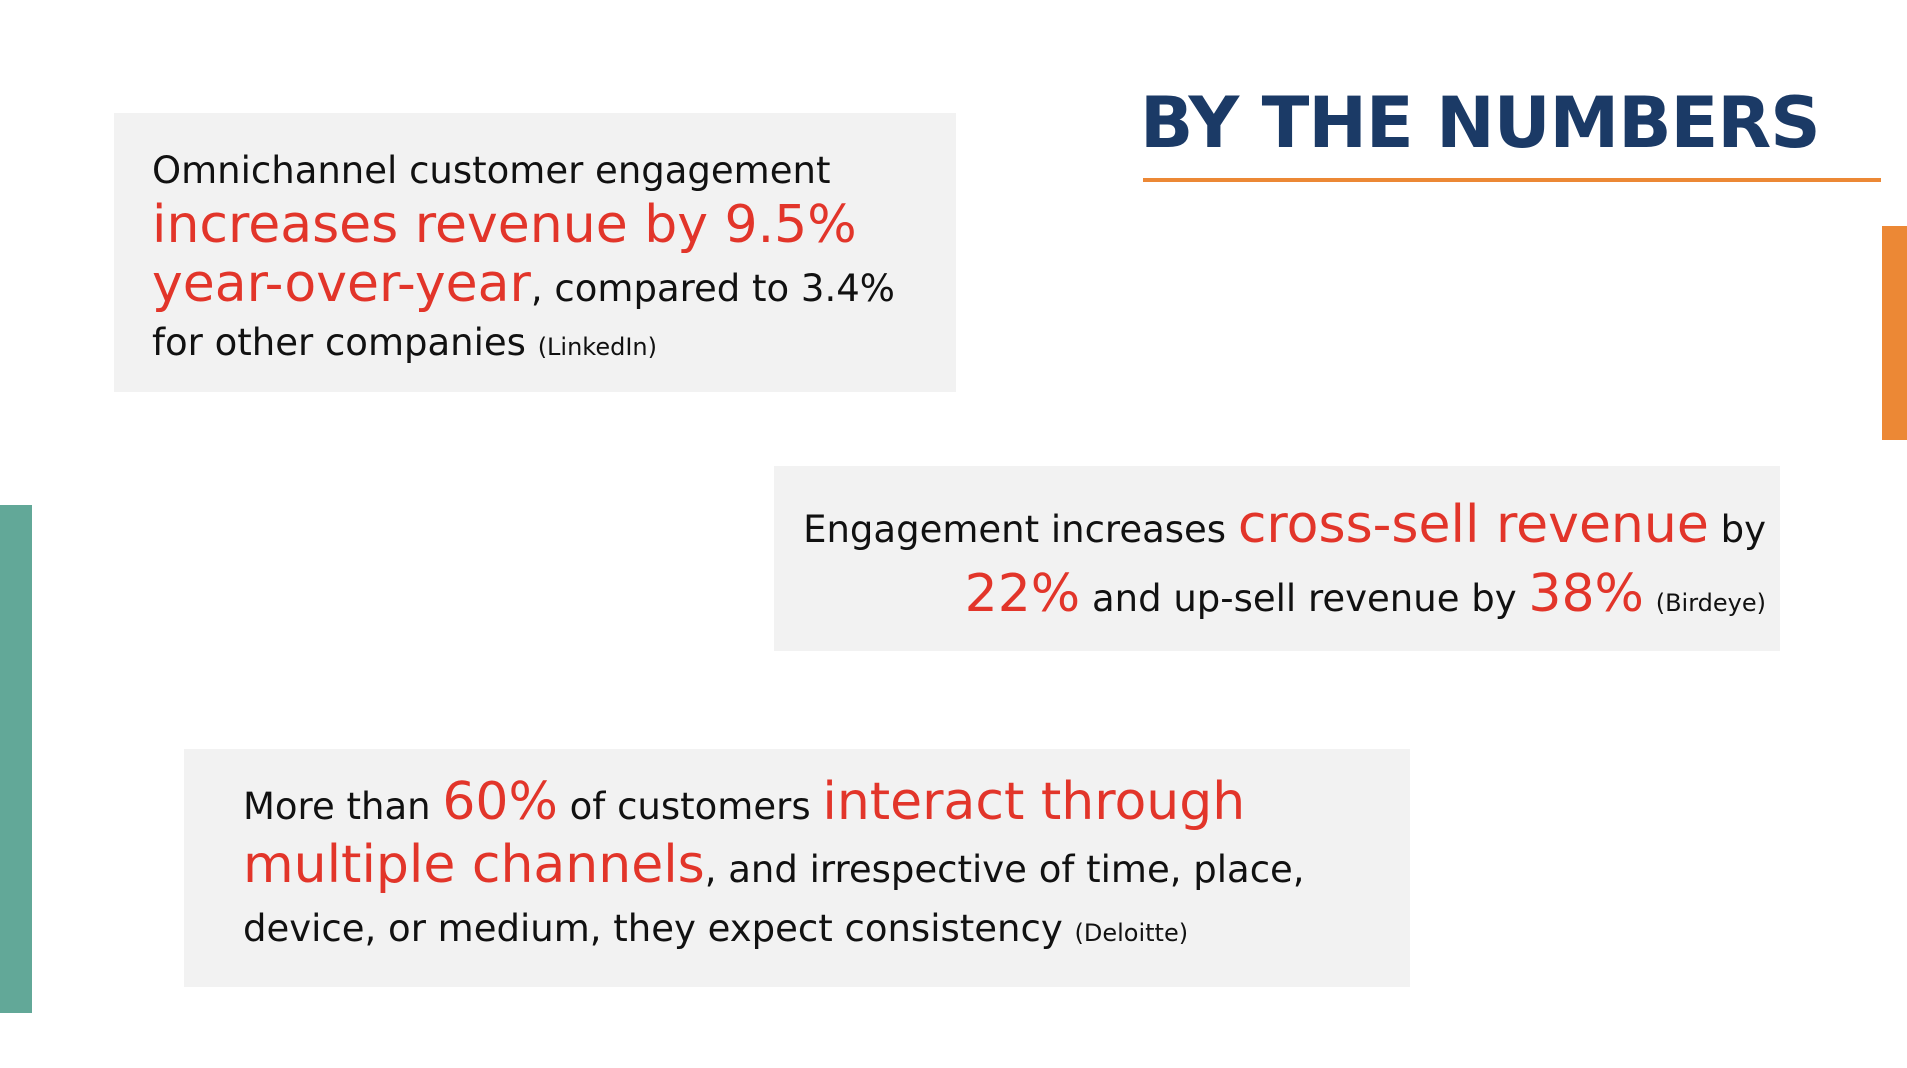  Describe the element at coordinates (690, 806) in the screenshot. I see `stat-text-segment: of customers` at that location.